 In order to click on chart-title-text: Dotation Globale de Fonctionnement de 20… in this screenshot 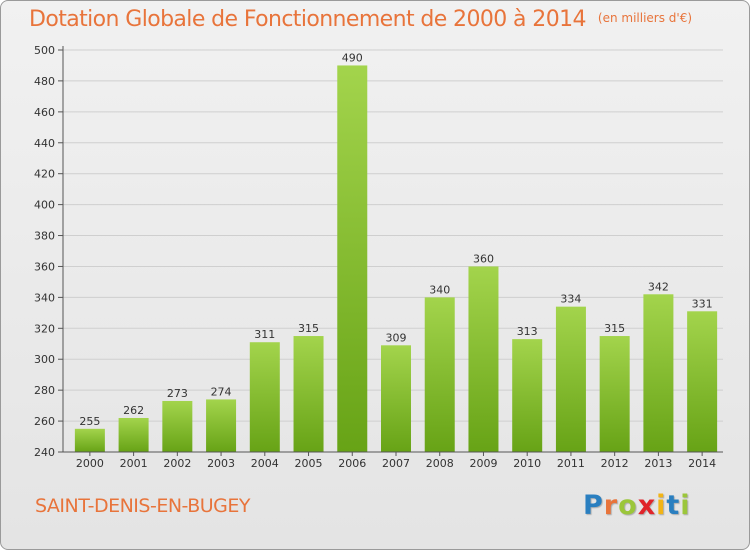, I will do `click(308, 19)`.